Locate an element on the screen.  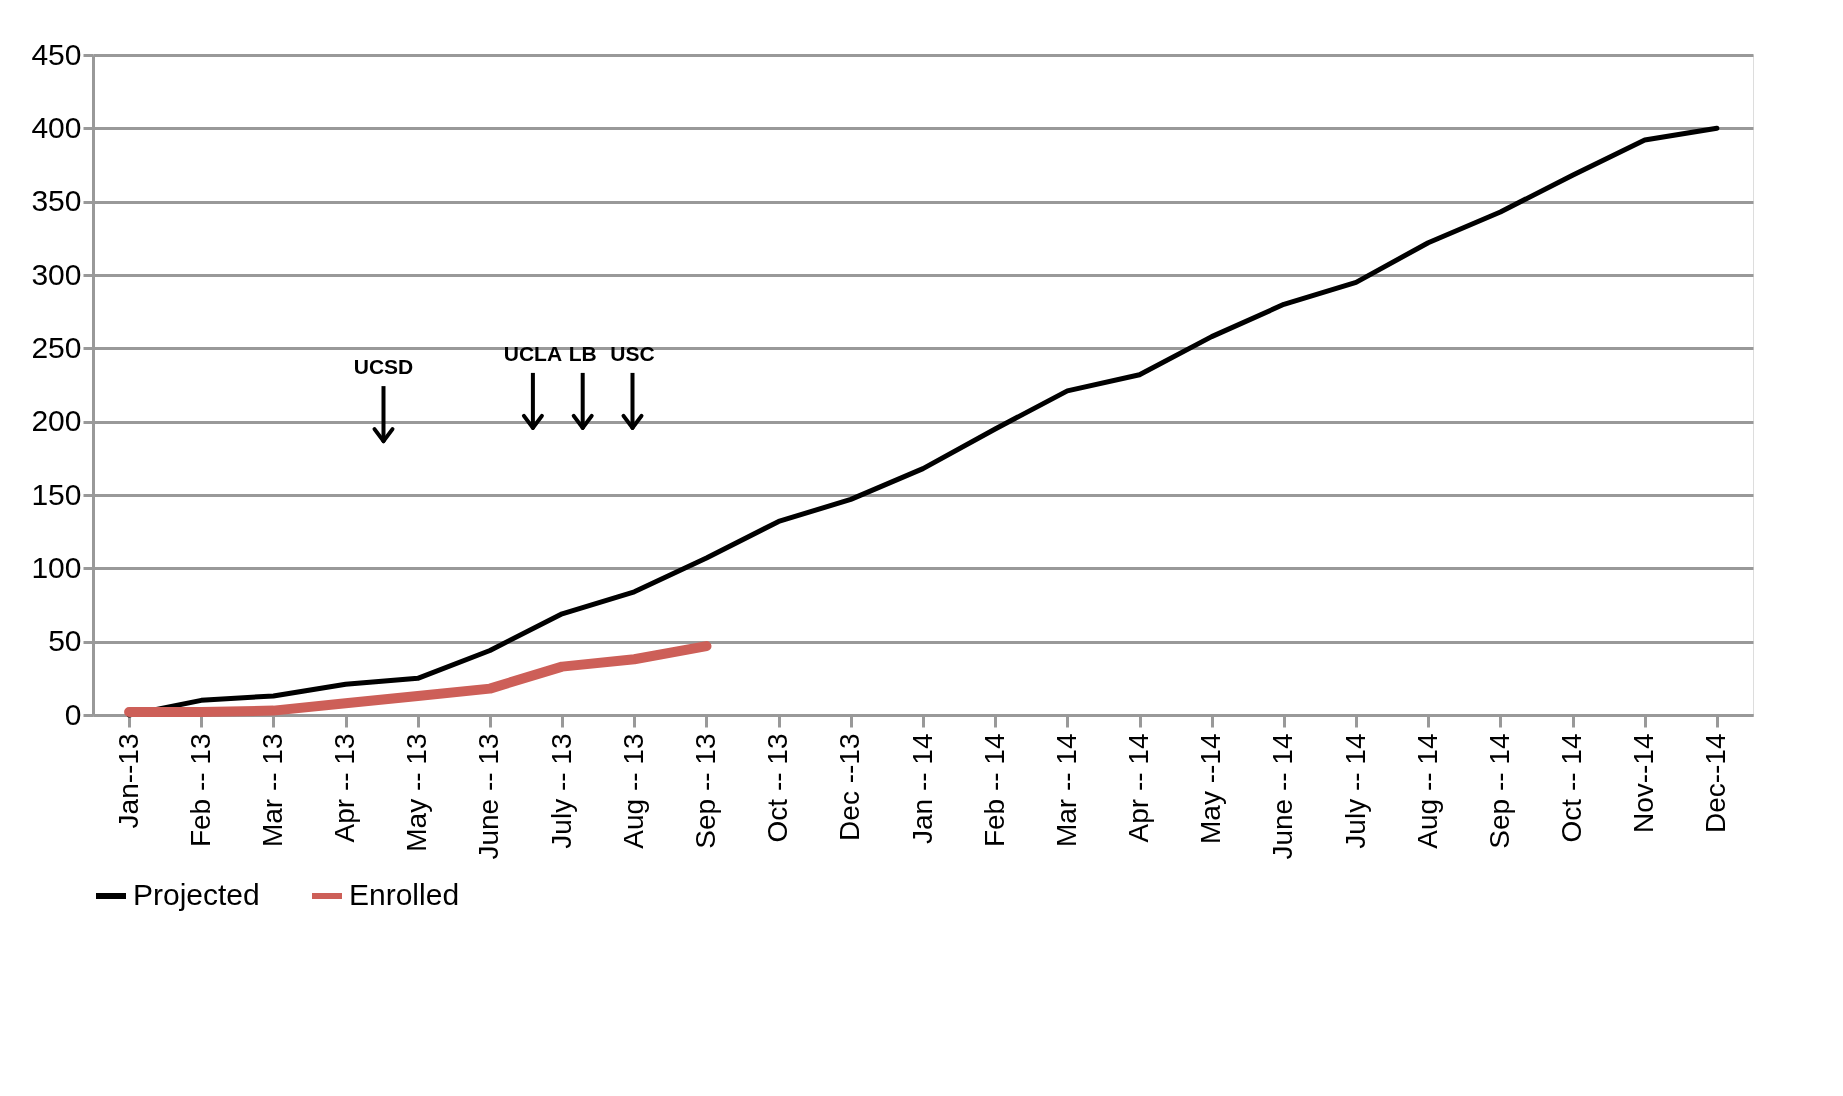
x-tick-label: Aug -- 13 is located at coordinates (633, 791).